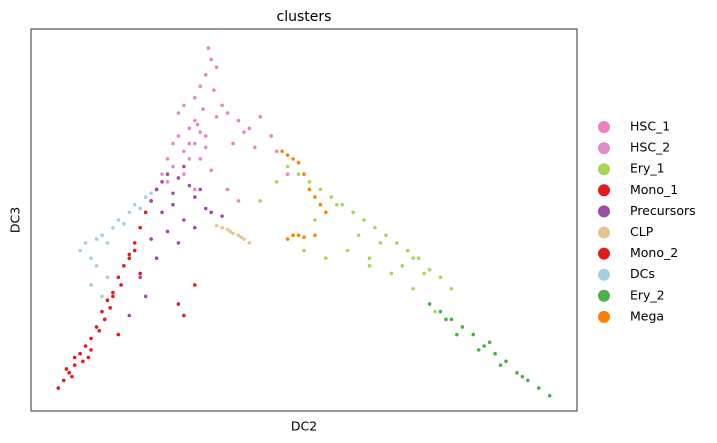 This screenshot has width=717, height=443. Describe the element at coordinates (654, 189) in the screenshot. I see `legend-label: Mono_1` at that location.